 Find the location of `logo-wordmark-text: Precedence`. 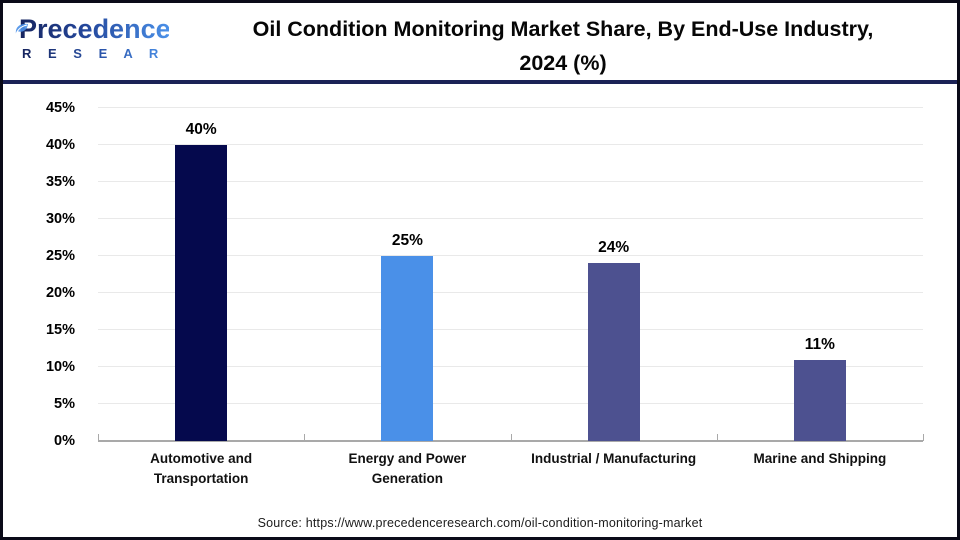

logo-wordmark-text: Precedence is located at coordinates (95, 29).